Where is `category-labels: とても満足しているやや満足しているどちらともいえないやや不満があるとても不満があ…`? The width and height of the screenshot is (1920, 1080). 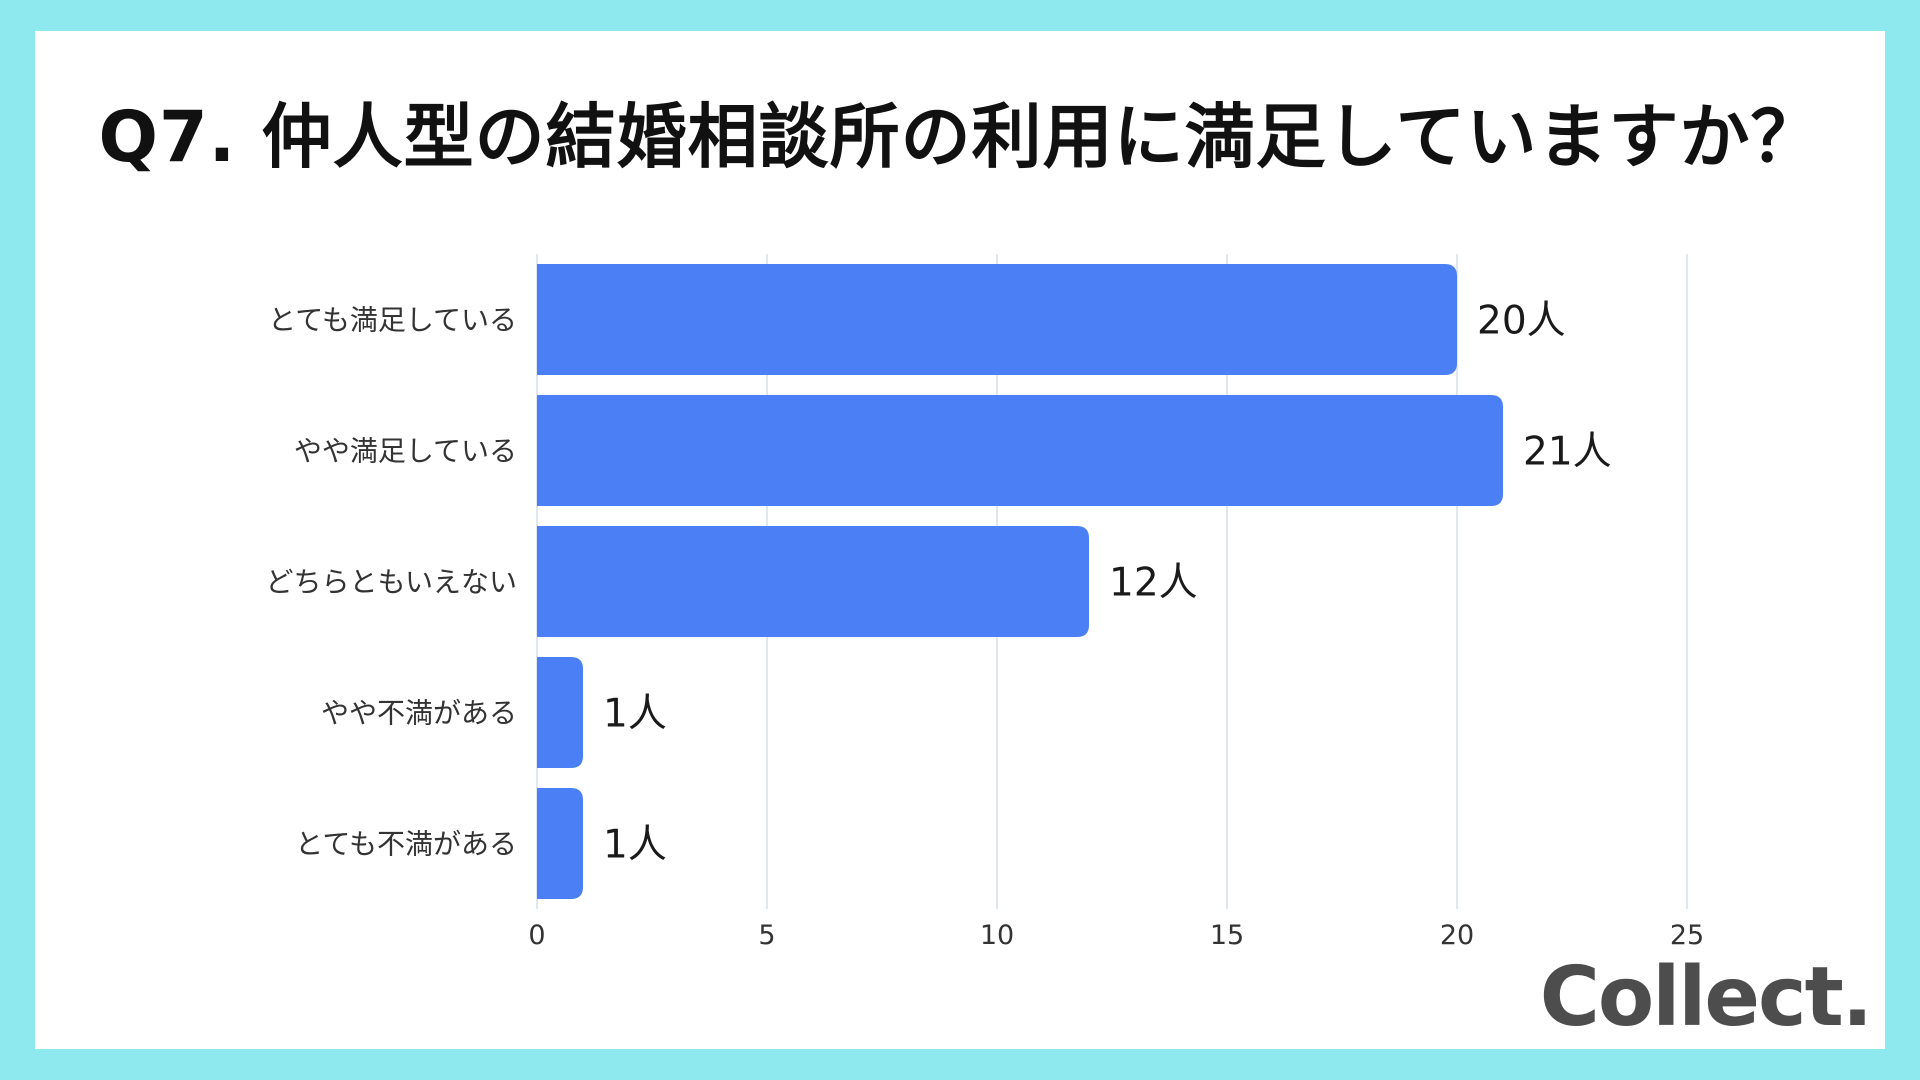
category-labels: とても満足しているやや満足しているどちらともいえないやや不満があるとても不満があ… is located at coordinates (391, 582).